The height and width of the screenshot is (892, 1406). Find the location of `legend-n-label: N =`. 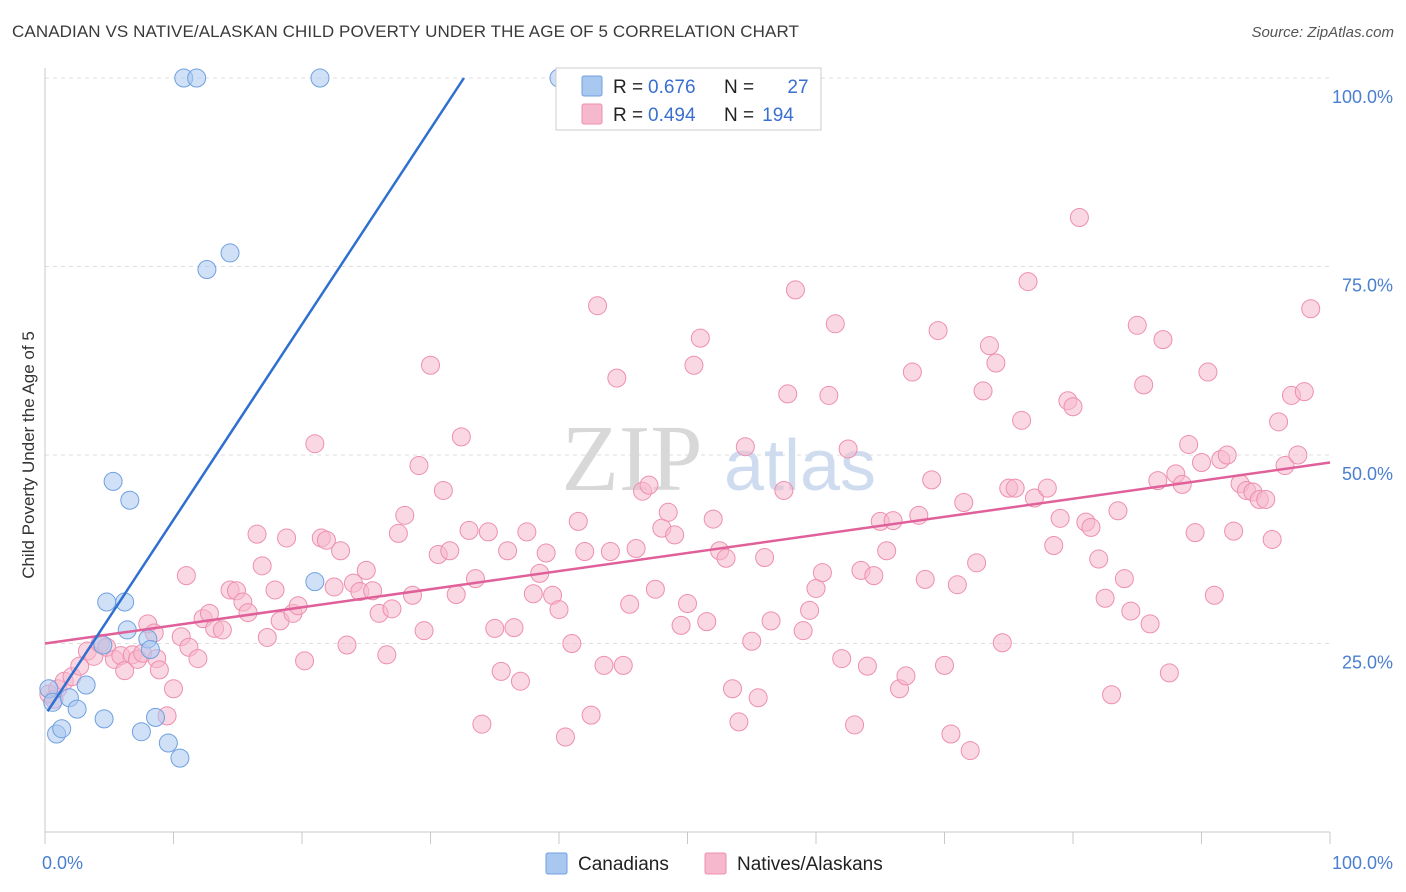

legend-n-label: N = is located at coordinates (739, 87).